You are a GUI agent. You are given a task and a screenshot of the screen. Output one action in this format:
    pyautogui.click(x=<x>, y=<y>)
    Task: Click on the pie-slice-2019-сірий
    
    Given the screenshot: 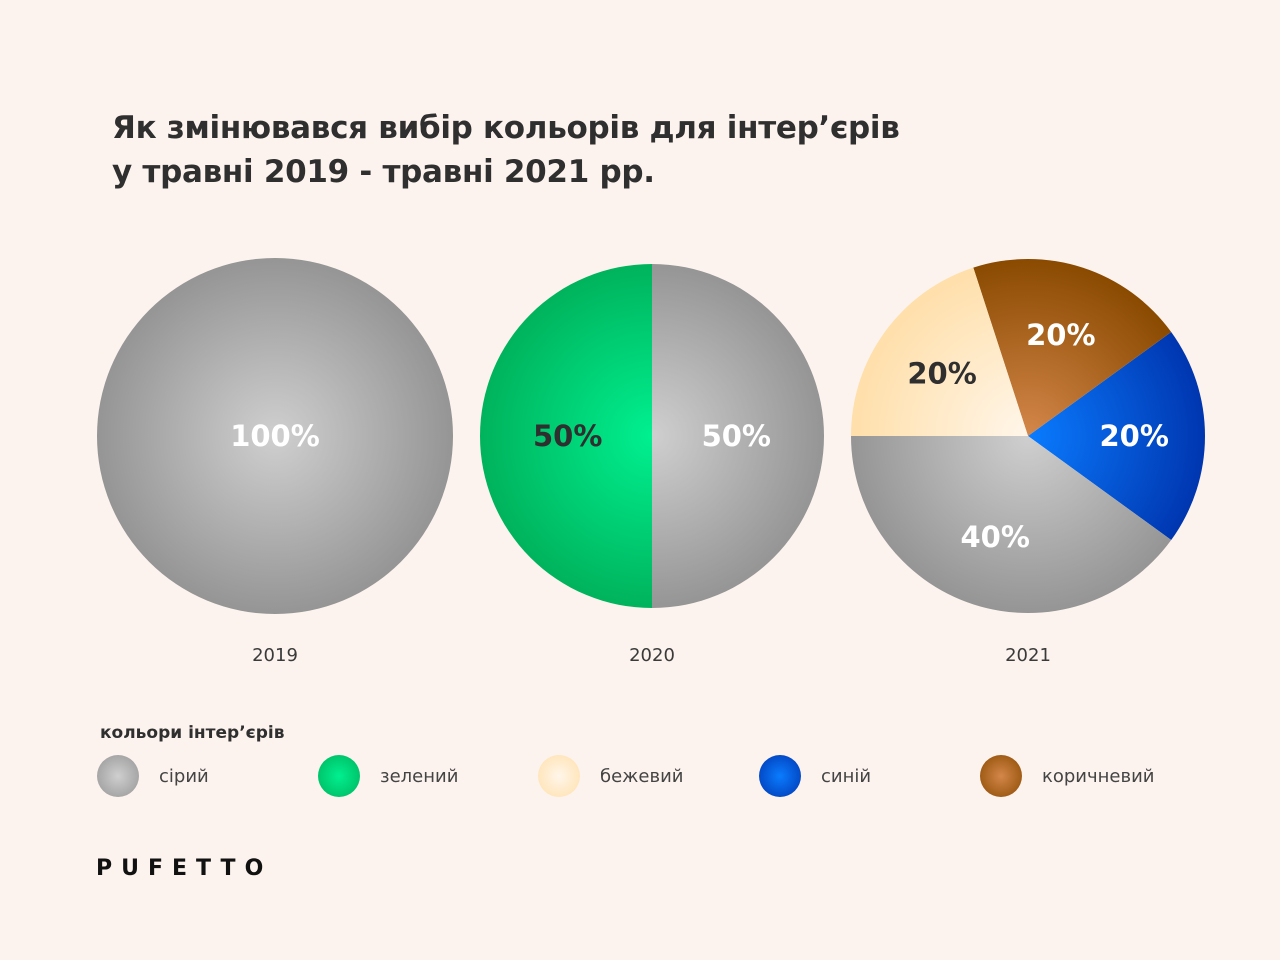 What is the action you would take?
    pyautogui.click(x=275, y=436)
    